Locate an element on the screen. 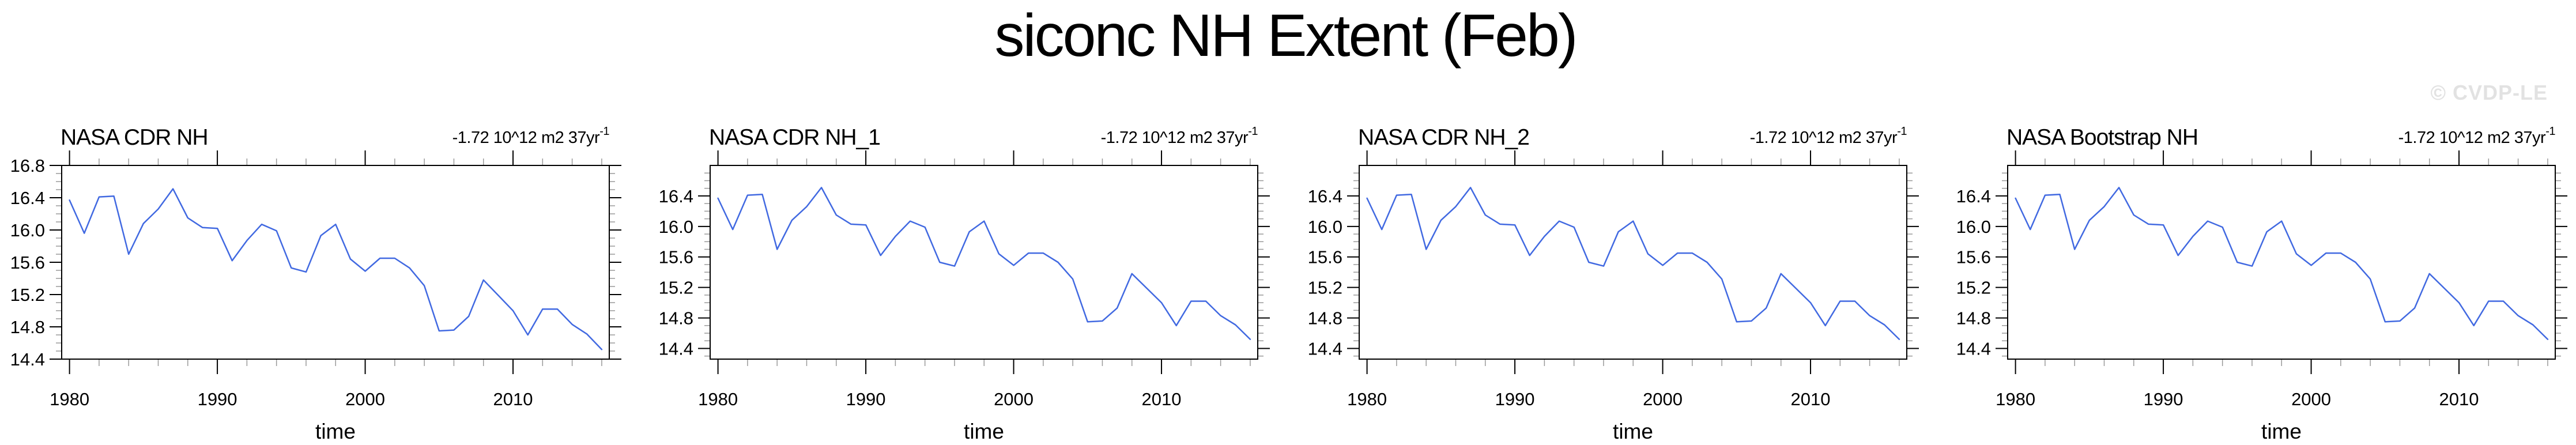 This screenshot has width=2576, height=445. panel-title: NASA CDR NH is located at coordinates (134, 137).